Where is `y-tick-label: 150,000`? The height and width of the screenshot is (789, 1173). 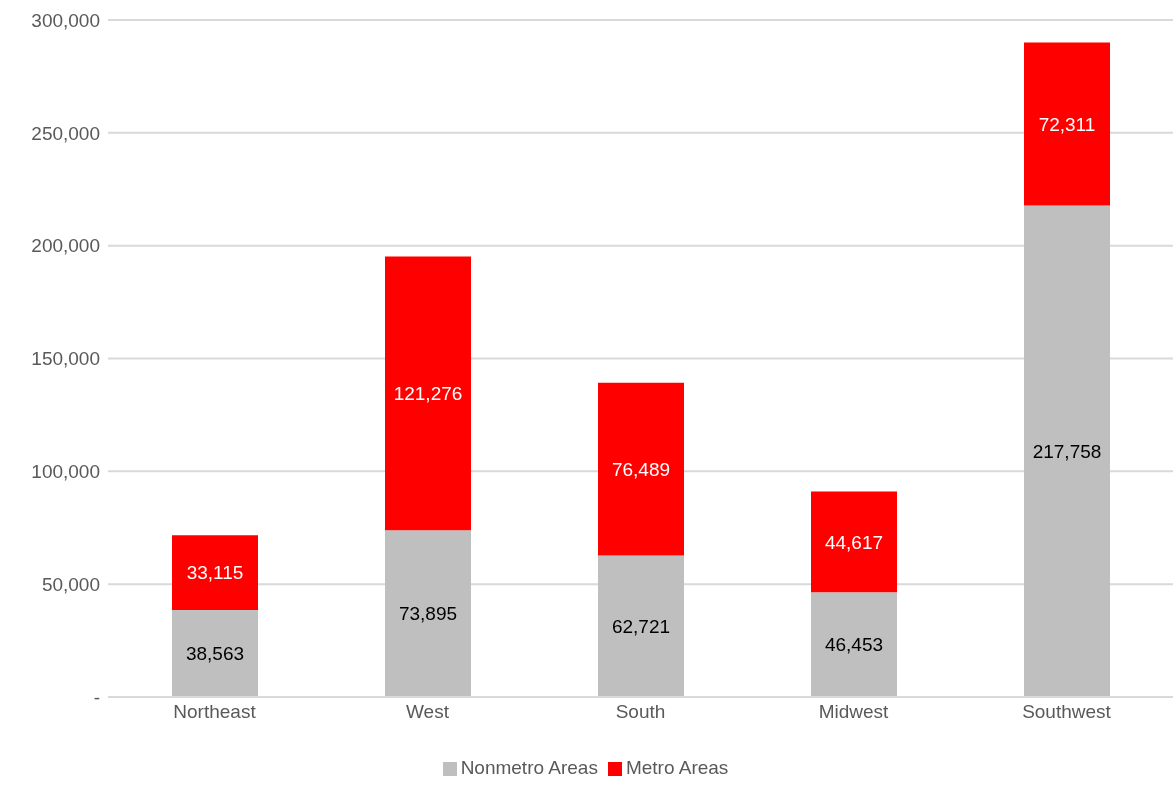 y-tick-label: 150,000 is located at coordinates (65, 359).